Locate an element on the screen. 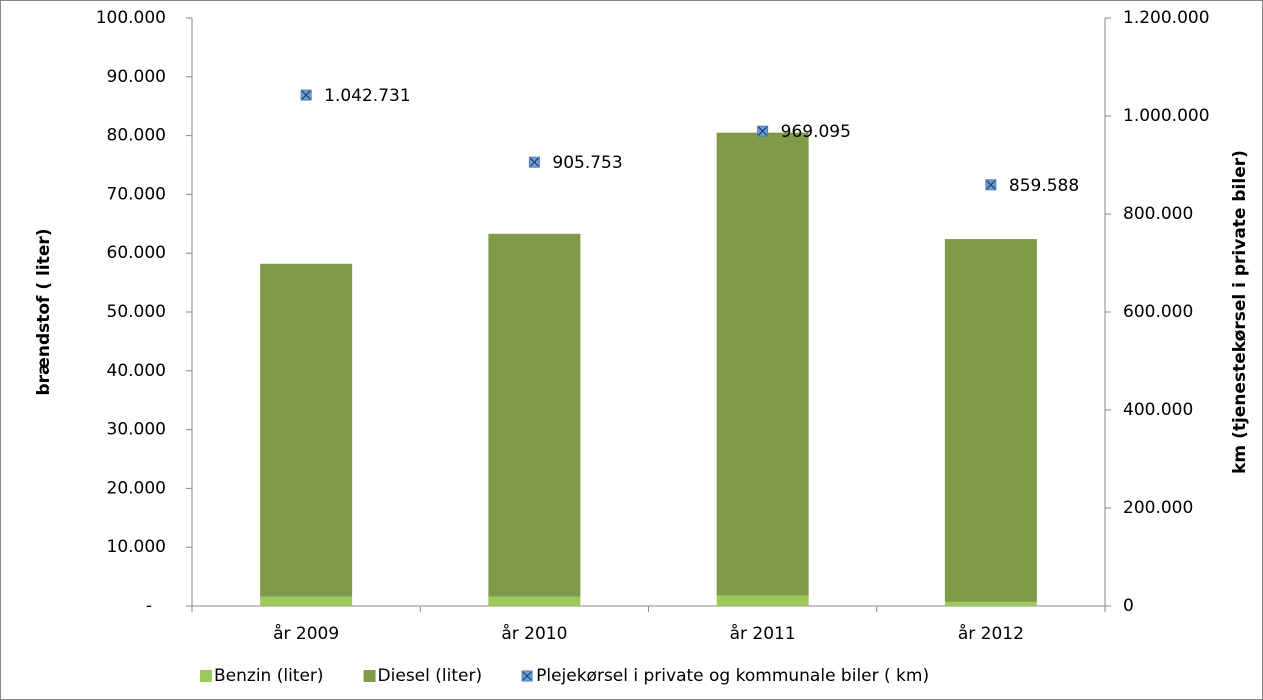 The image size is (1263, 700). y2-tick-label: 1.200.000 is located at coordinates (1166, 18).